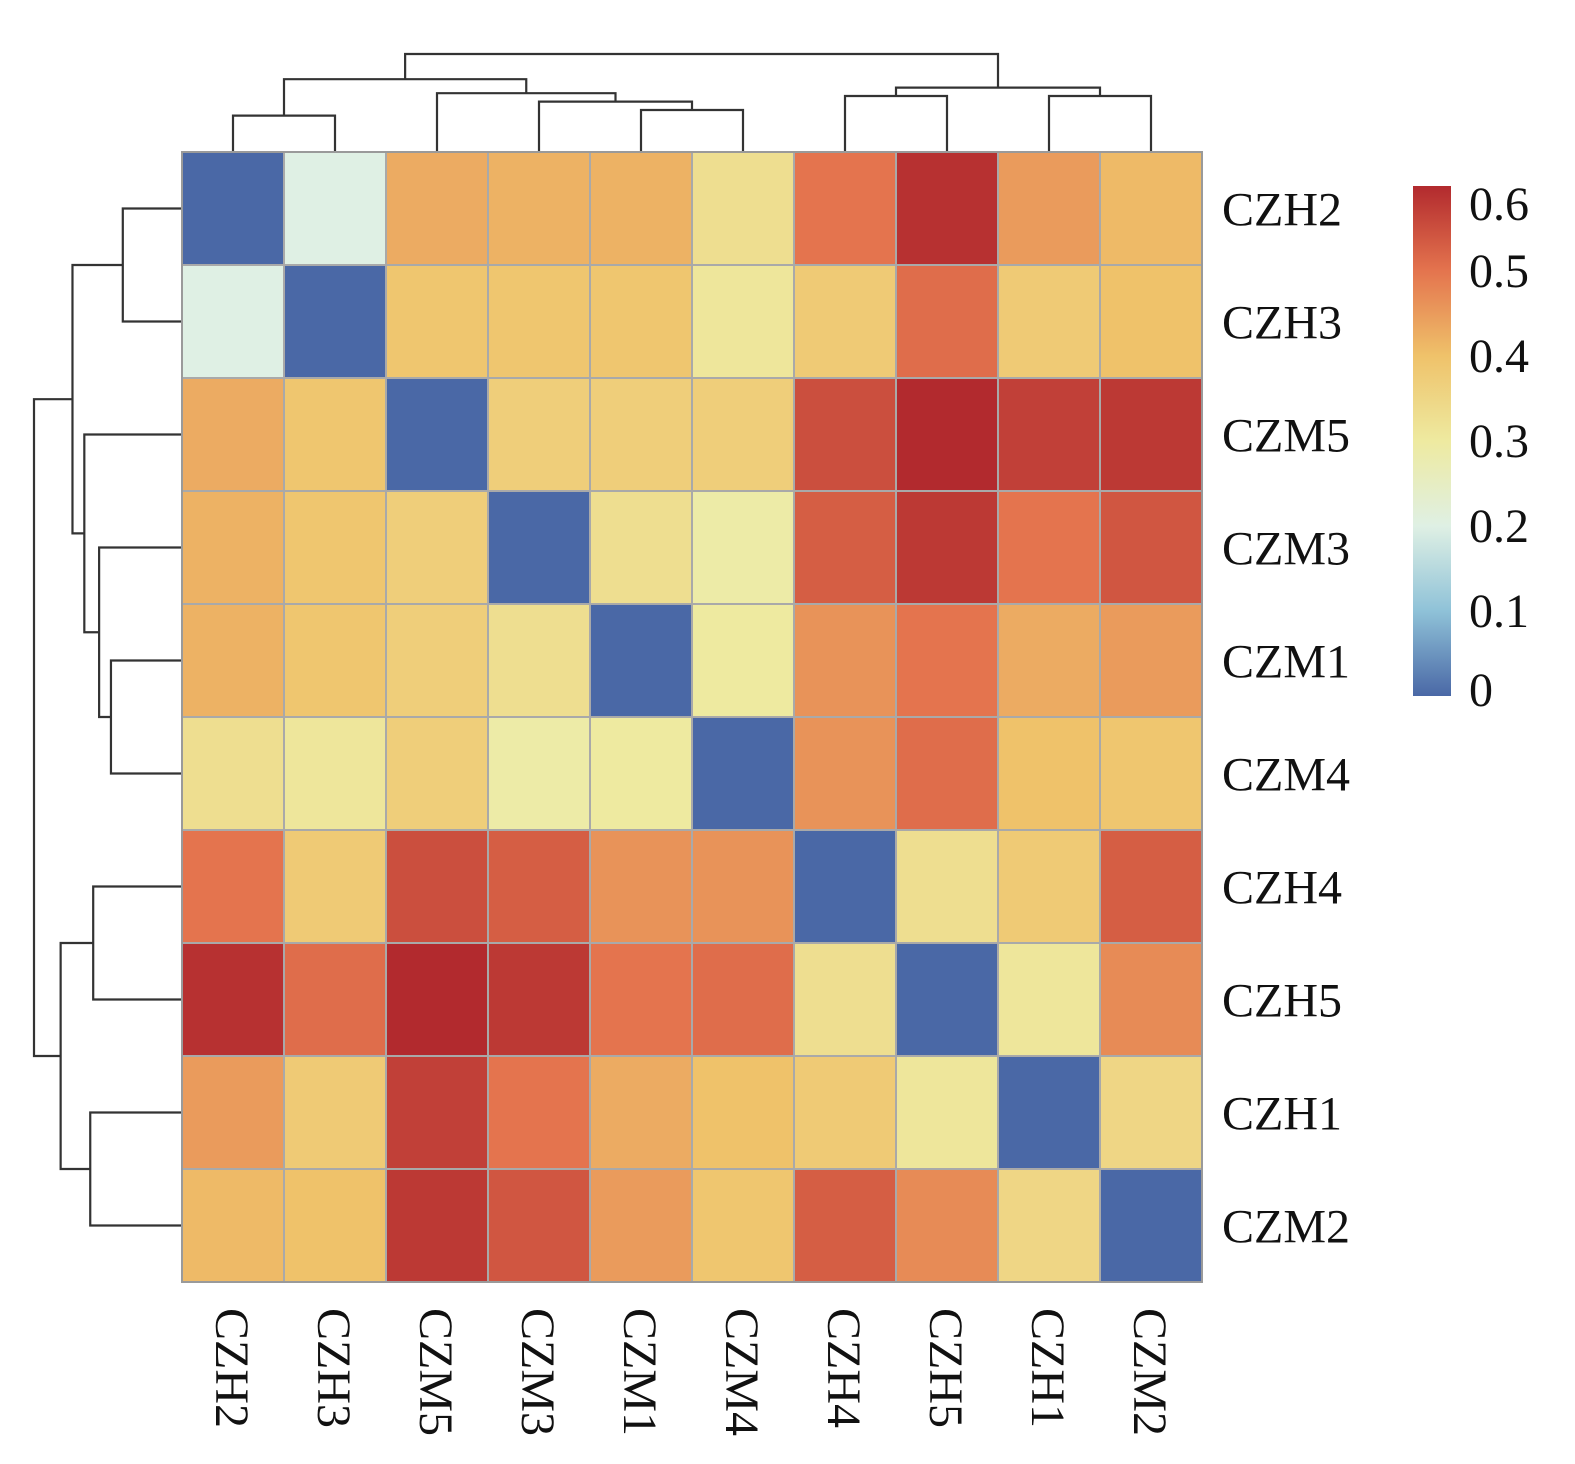 The image size is (1575, 1464). Describe the element at coordinates (1286, 436) in the screenshot. I see `row-label: CZM5` at that location.